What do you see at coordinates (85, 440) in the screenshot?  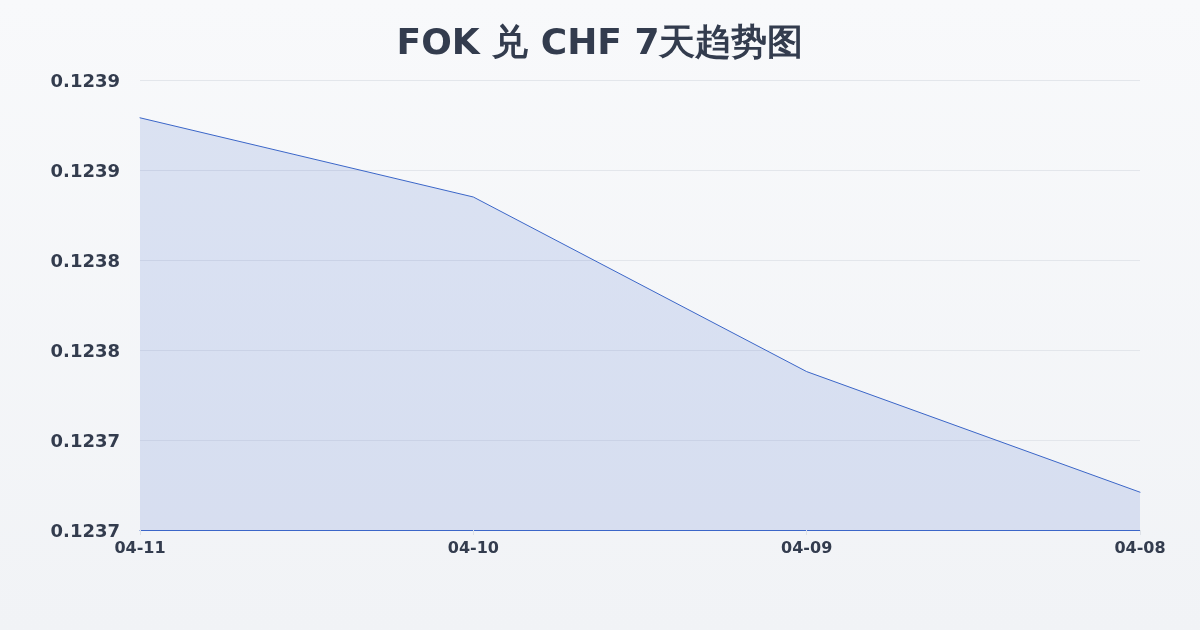 I see `y-tick-label: 0.1237` at bounding box center [85, 440].